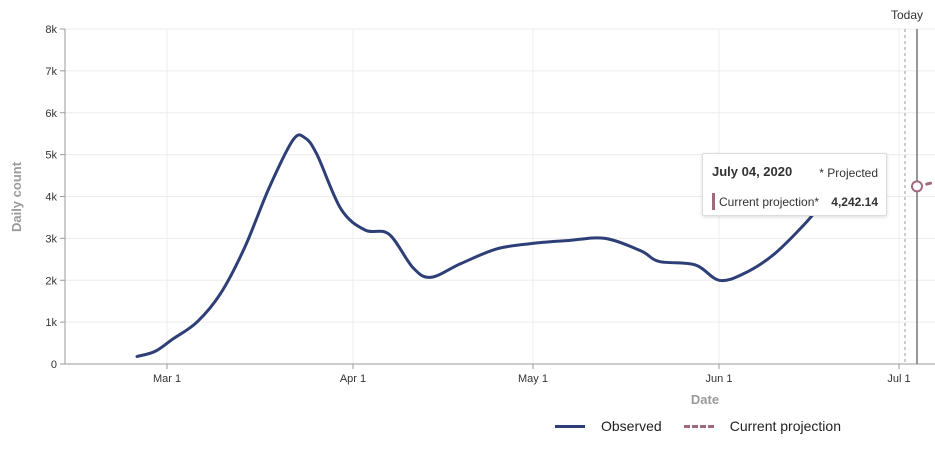  I want to click on y-tick-label: 3k, so click(51, 239).